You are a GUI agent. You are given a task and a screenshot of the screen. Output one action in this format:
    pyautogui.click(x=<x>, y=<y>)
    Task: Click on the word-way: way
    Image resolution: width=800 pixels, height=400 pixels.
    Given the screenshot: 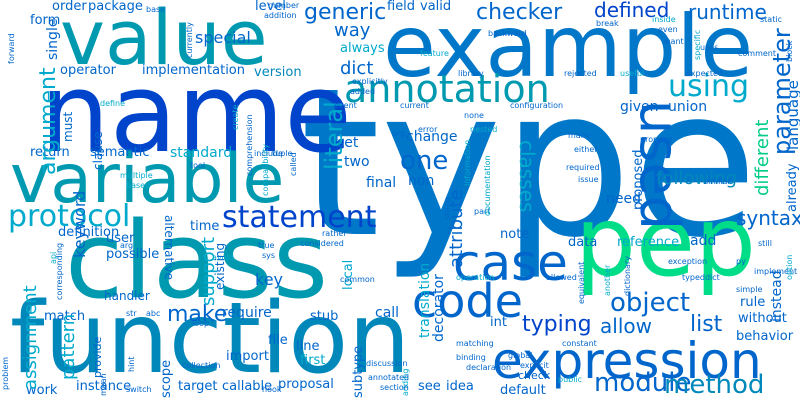 What is the action you would take?
    pyautogui.click(x=352, y=30)
    